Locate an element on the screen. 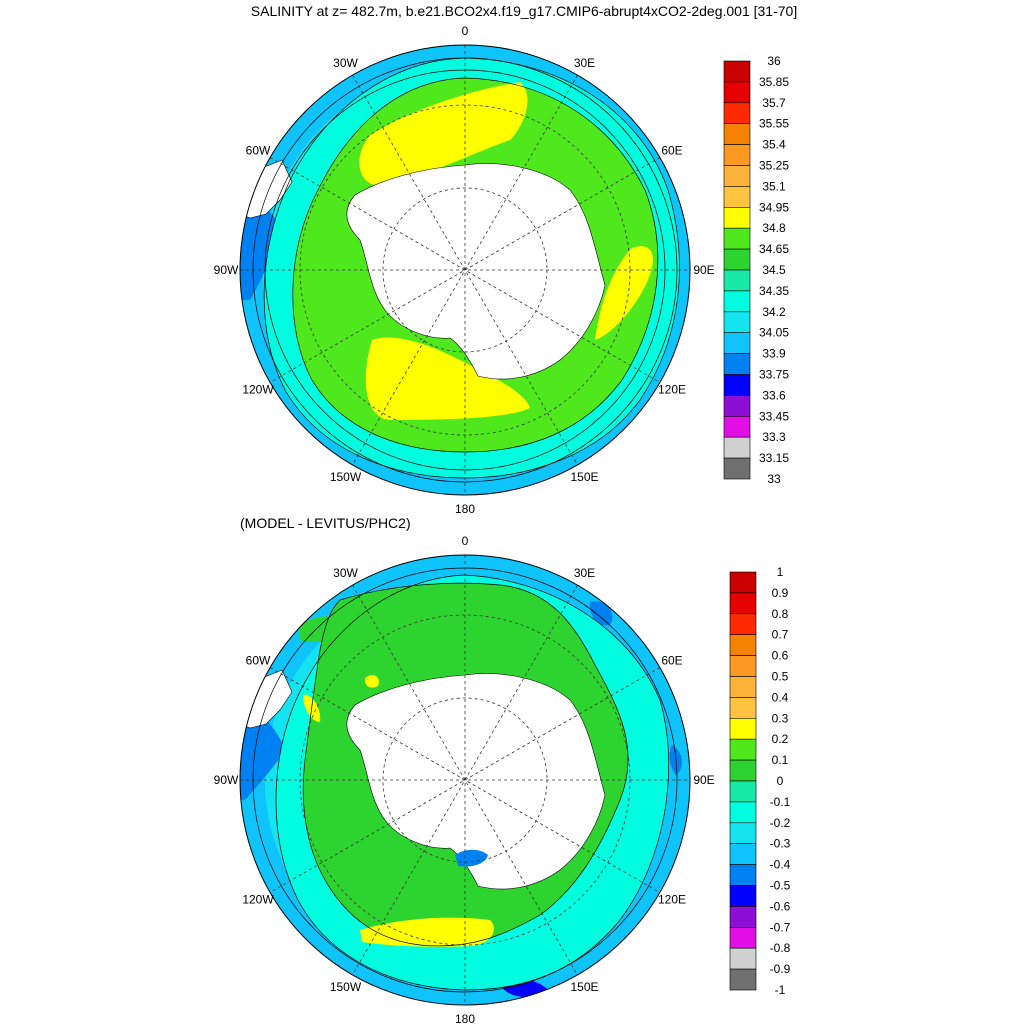 Image resolution: width=1024 pixels, height=1024 pixels. colorbar-label: 0.7 is located at coordinates (780, 635).